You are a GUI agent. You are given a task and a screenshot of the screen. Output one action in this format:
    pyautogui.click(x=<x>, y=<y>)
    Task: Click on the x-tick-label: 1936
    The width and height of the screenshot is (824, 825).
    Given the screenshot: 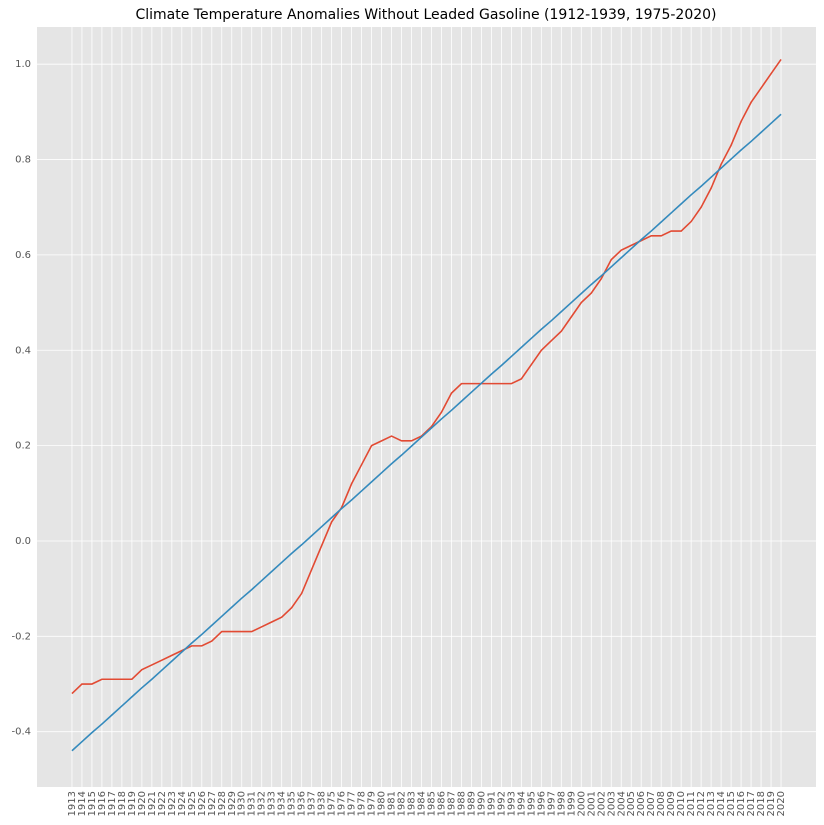 What is the action you would take?
    pyautogui.click(x=302, y=803)
    